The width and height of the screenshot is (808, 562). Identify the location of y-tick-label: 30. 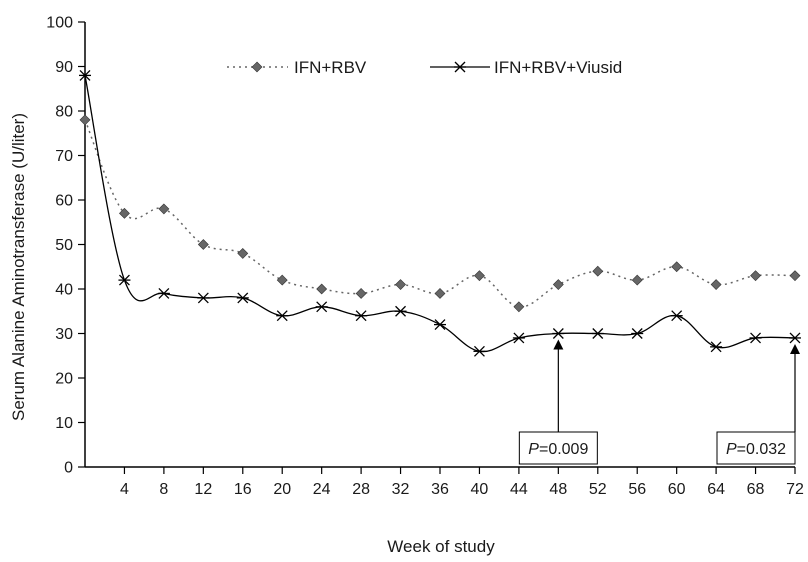
(64, 334).